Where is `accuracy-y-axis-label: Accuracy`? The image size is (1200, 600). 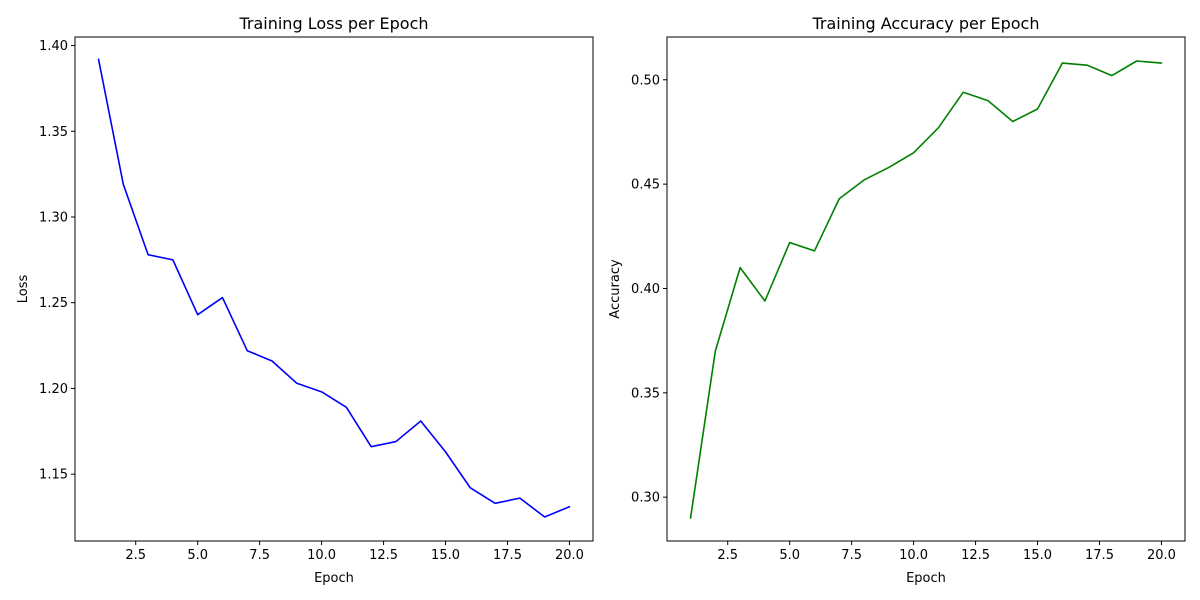 accuracy-y-axis-label: Accuracy is located at coordinates (615, 289).